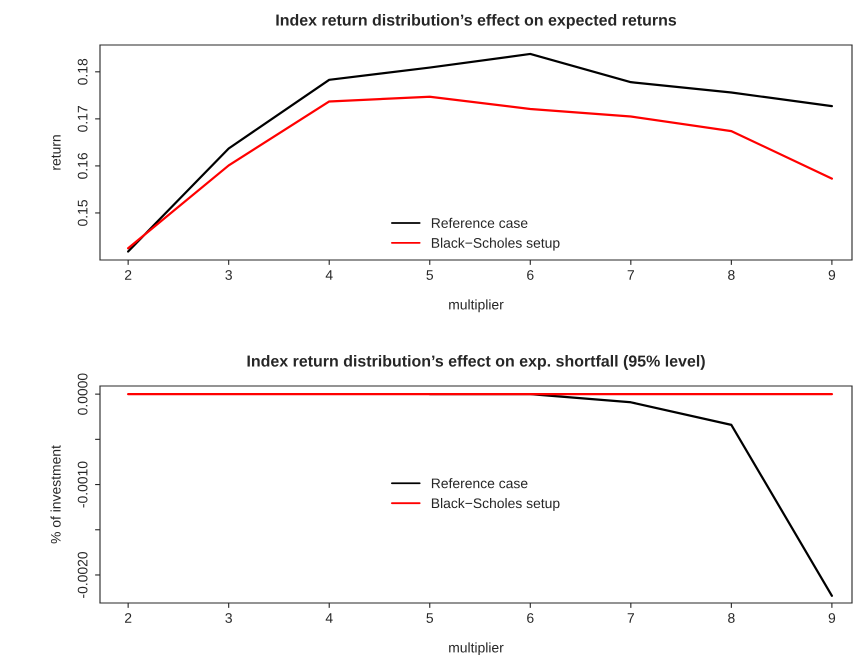  Describe the element at coordinates (83, 119) in the screenshot. I see `y-tick-label: 0.17` at that location.